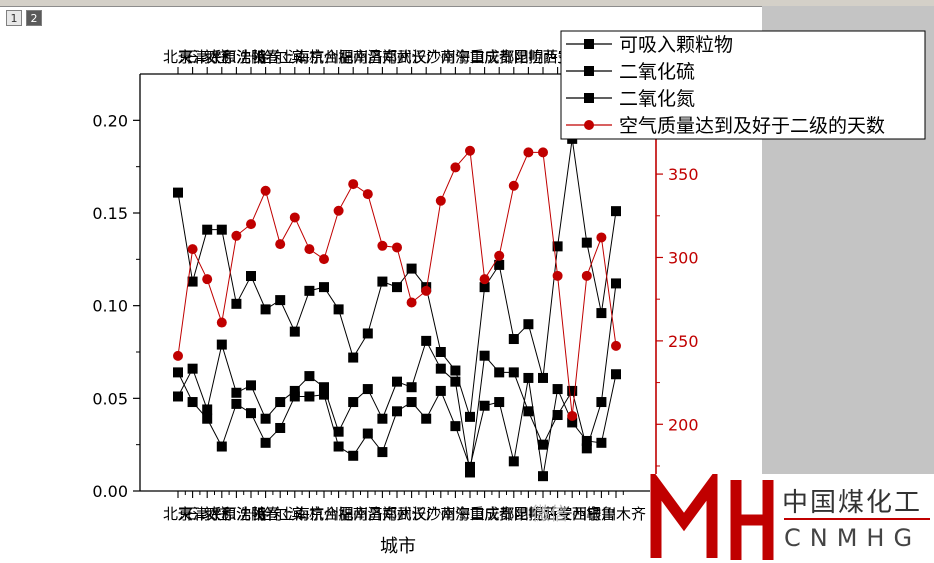 The width and height of the screenshot is (934, 563). I want to click on logo-name-en: CNMHG, so click(853, 538).